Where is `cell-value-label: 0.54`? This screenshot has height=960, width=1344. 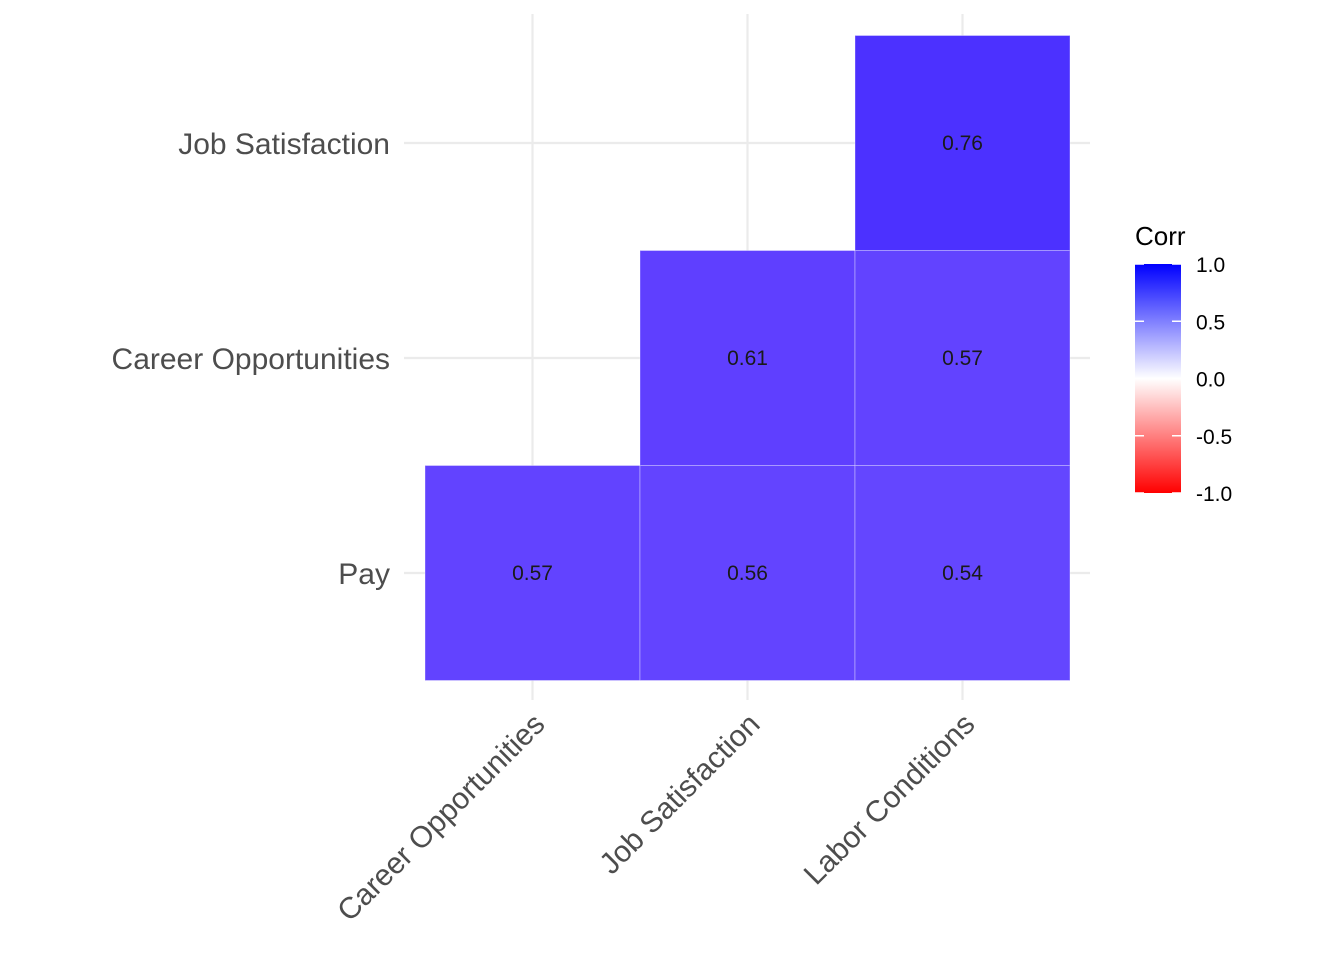 cell-value-label: 0.54 is located at coordinates (962, 573).